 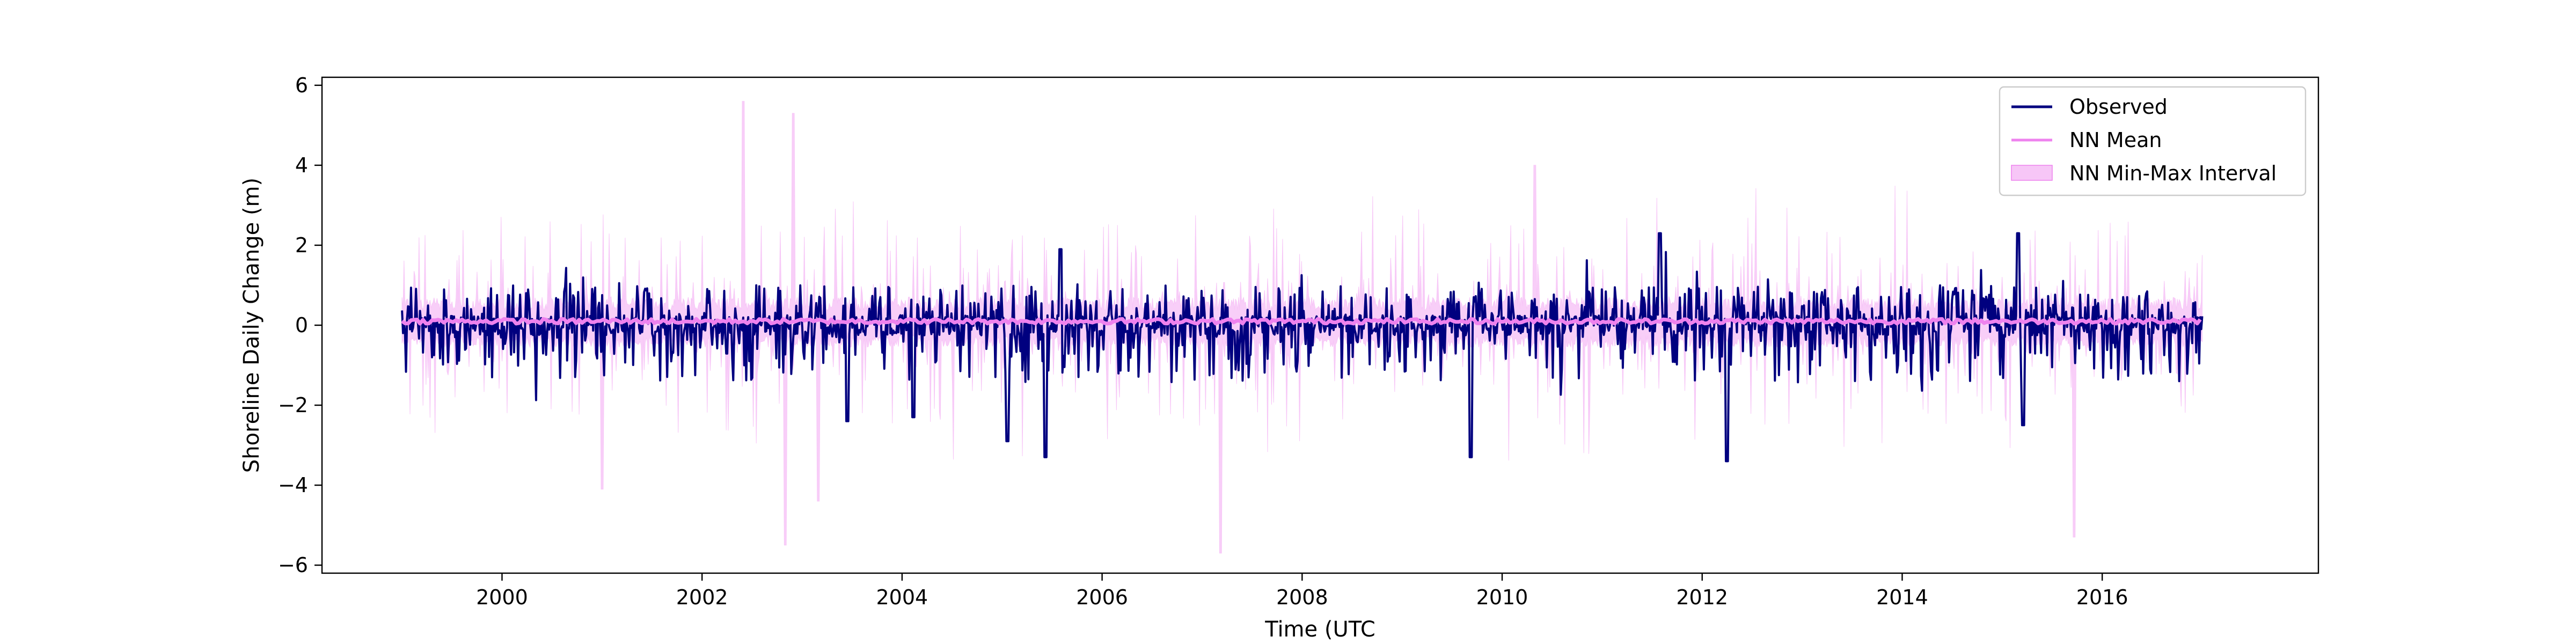 What do you see at coordinates (902, 597) in the screenshot?
I see `x-tick-label: 2004` at bounding box center [902, 597].